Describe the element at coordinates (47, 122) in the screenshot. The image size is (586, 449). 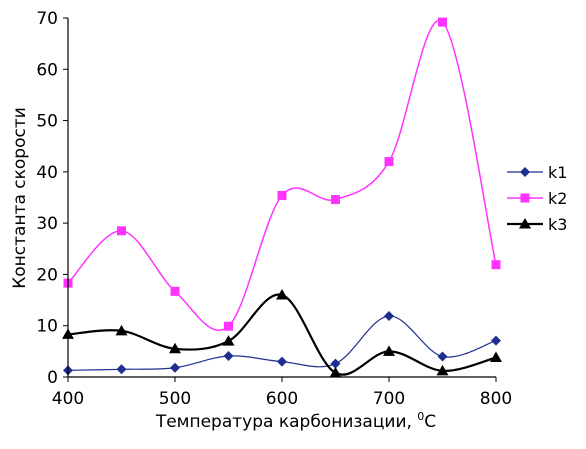
I see `y-tick-label: 50` at that location.